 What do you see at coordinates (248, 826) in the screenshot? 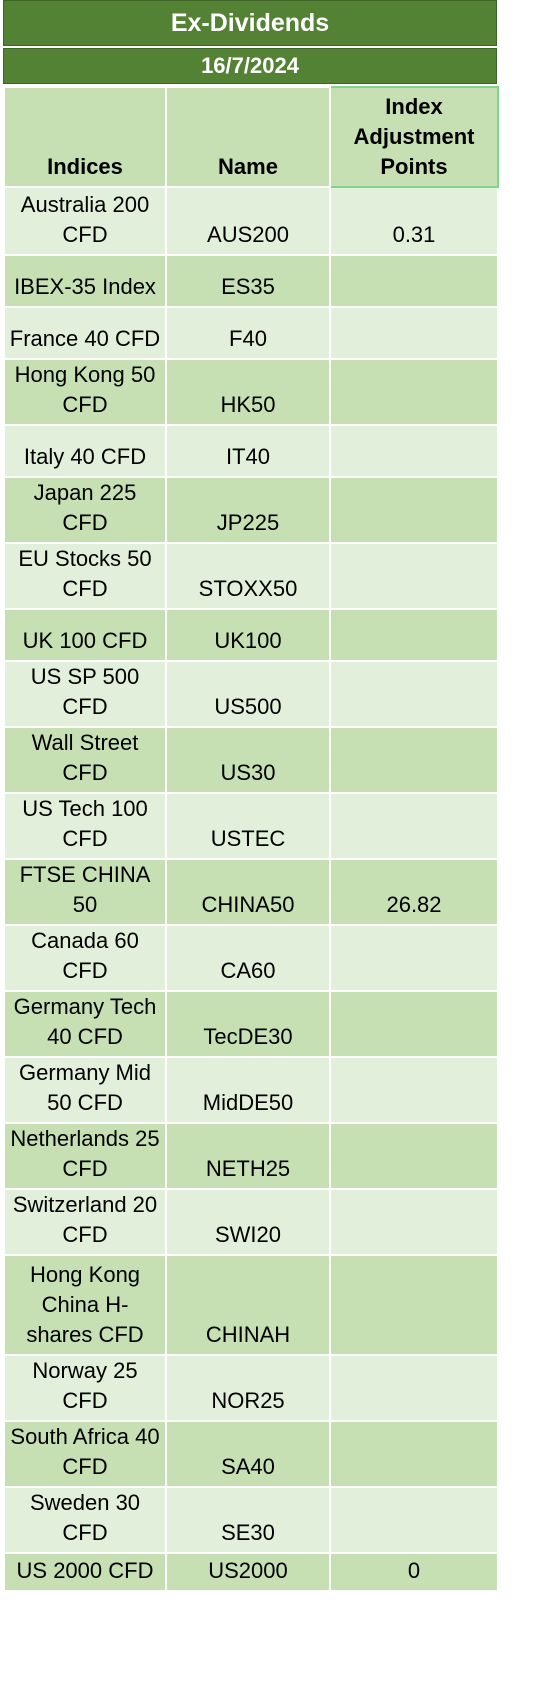
I see `cell-name: USTEC` at bounding box center [248, 826].